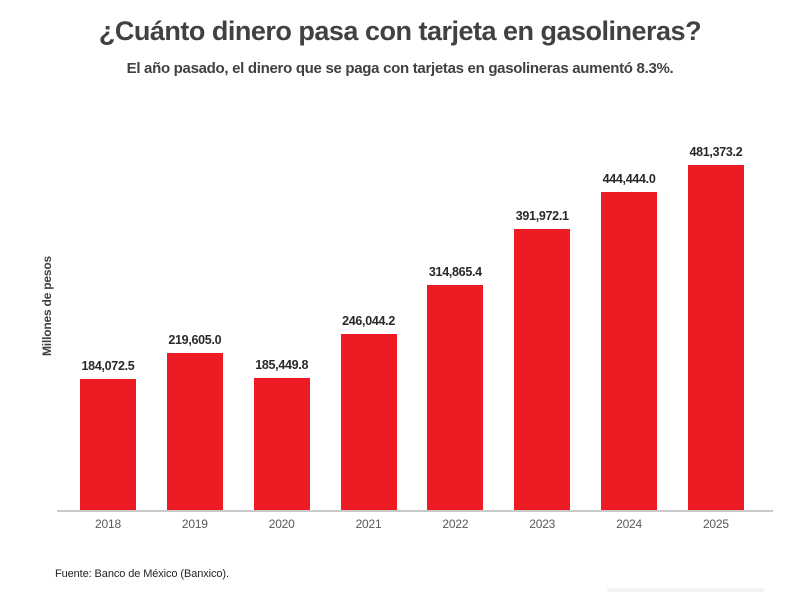 This screenshot has height=606, width=800. Describe the element at coordinates (108, 325) in the screenshot. I see `bar-group: 184,072.5` at that location.